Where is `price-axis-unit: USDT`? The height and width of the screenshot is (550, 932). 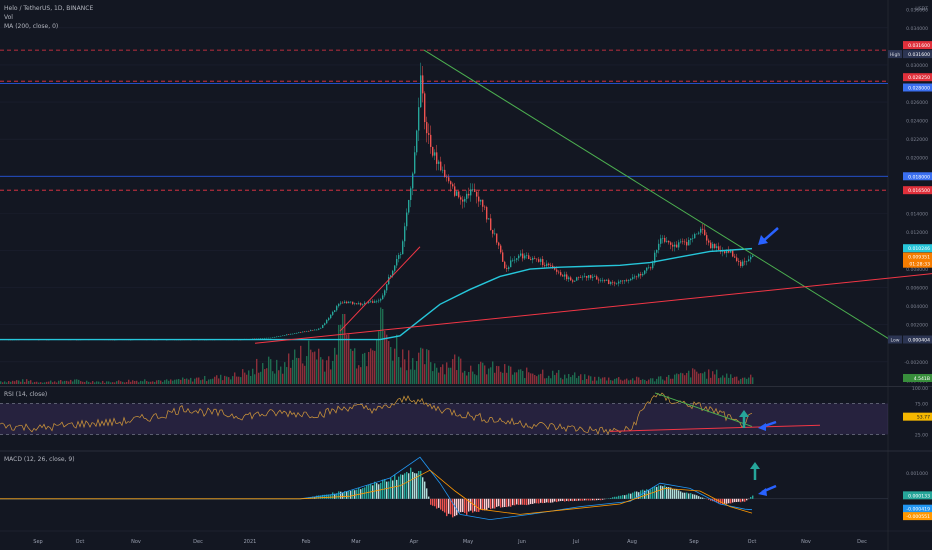
price-axis-unit: USDT is located at coordinates (921, 9).